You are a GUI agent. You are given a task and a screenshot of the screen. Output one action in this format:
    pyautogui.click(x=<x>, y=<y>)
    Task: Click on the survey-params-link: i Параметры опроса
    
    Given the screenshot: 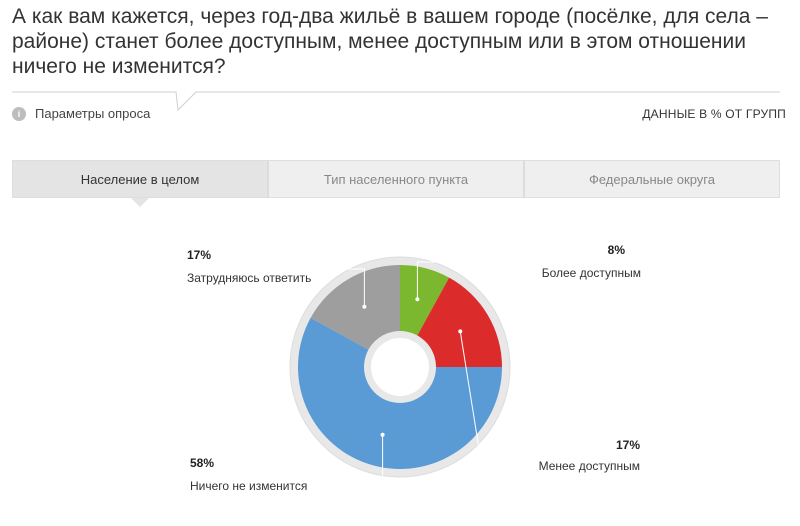 What is the action you would take?
    pyautogui.click(x=81, y=113)
    